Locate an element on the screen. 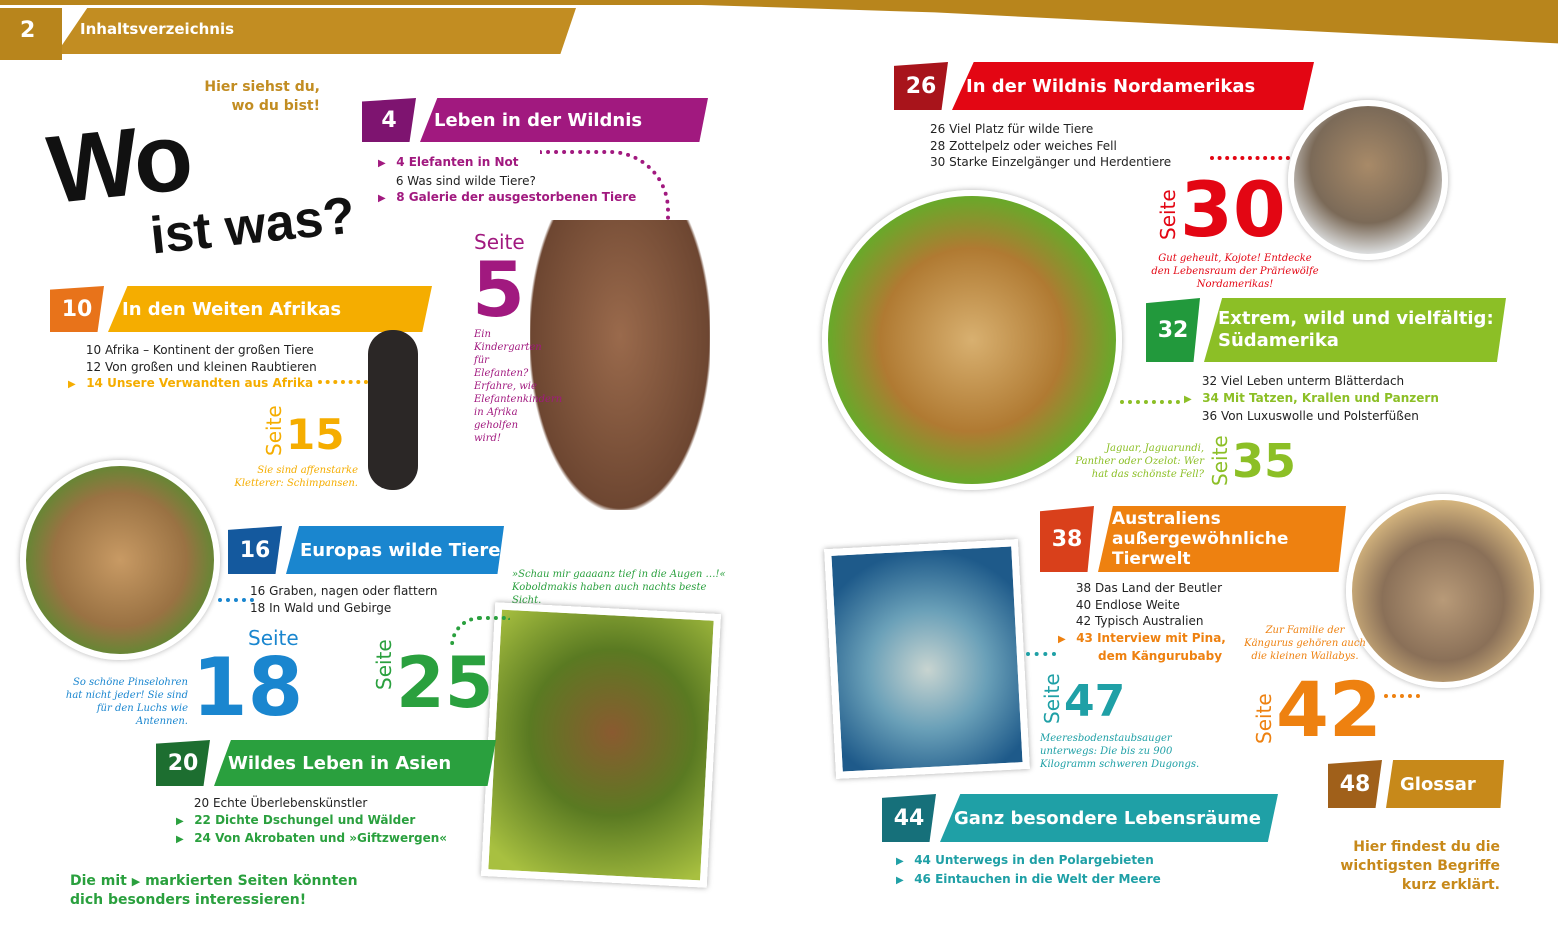 The width and height of the screenshot is (1558, 945). section-header-10: 10 In den Weiten Afrikas is located at coordinates (241, 309).